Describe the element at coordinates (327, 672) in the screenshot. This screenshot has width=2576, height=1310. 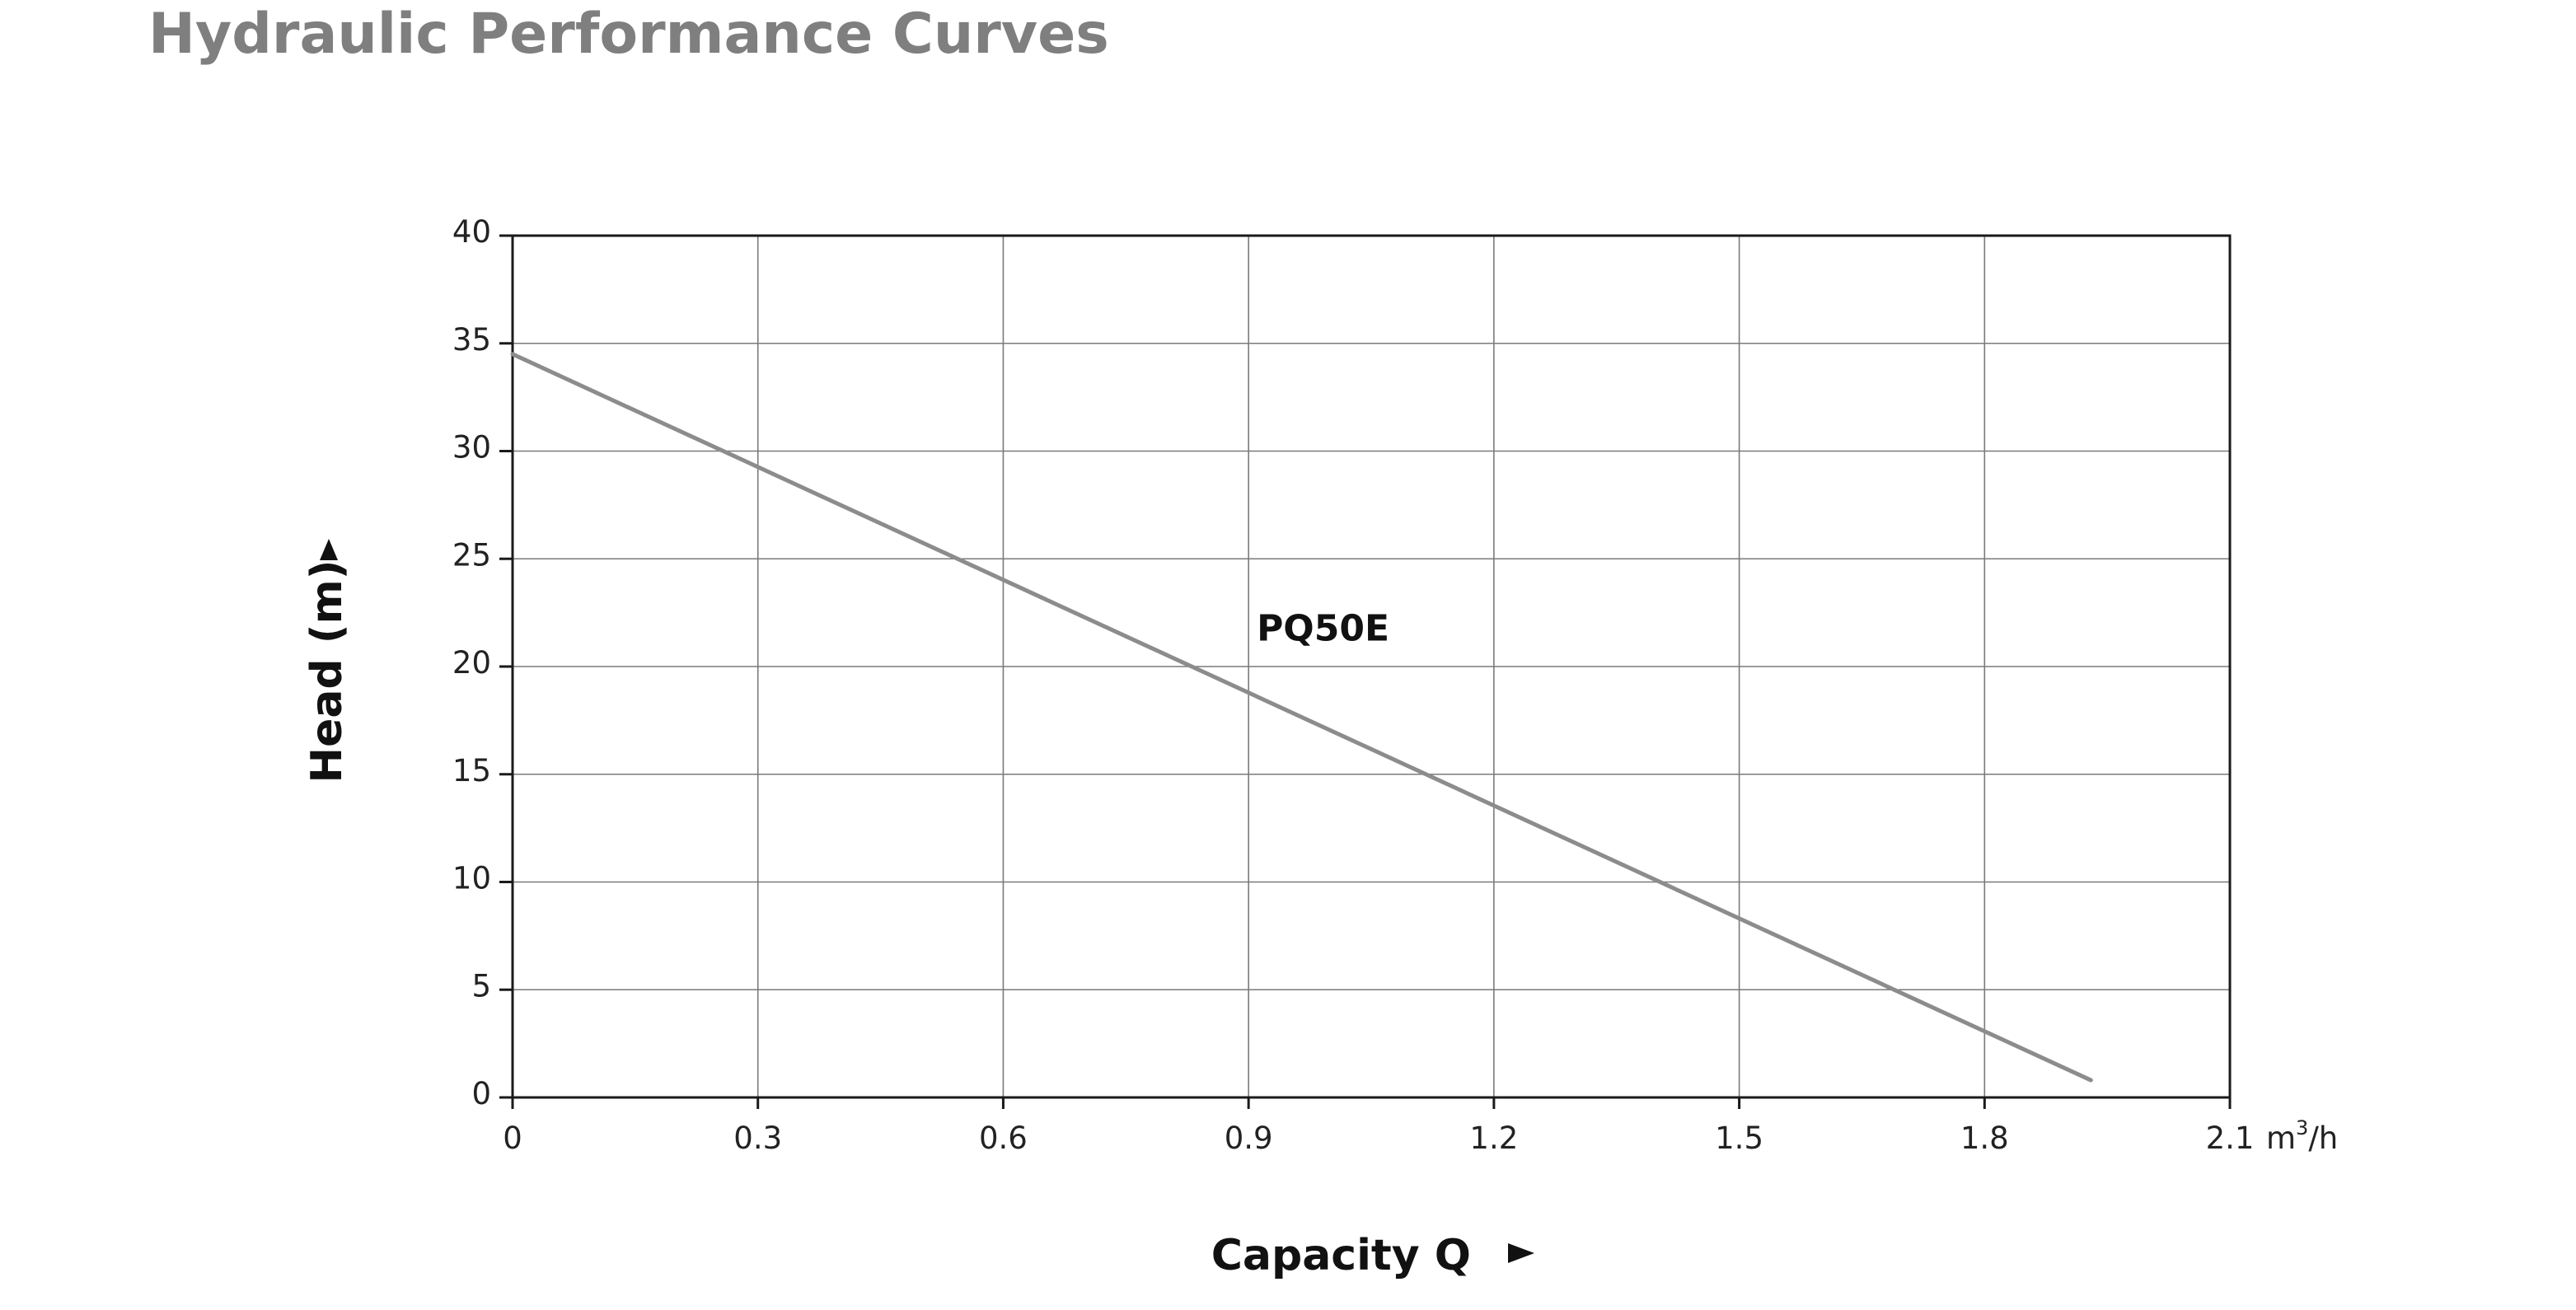
I see `y-axis-title: Head (m)` at that location.